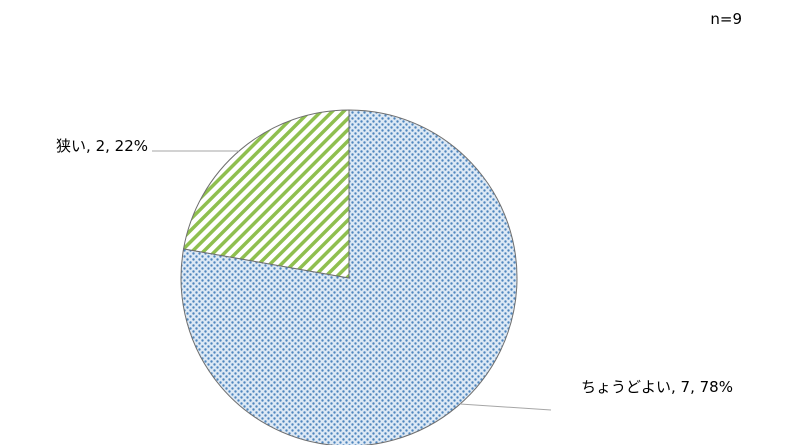  Describe the element at coordinates (102, 146) in the screenshot. I see `slice-data-label-1: 狭い, 2, 22%` at that location.